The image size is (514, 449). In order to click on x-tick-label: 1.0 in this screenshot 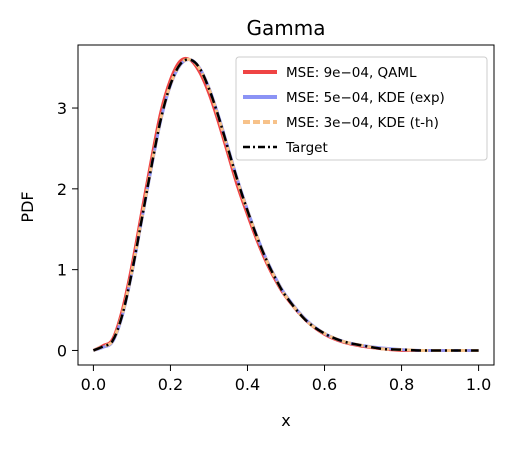, I will do `click(478, 384)`.